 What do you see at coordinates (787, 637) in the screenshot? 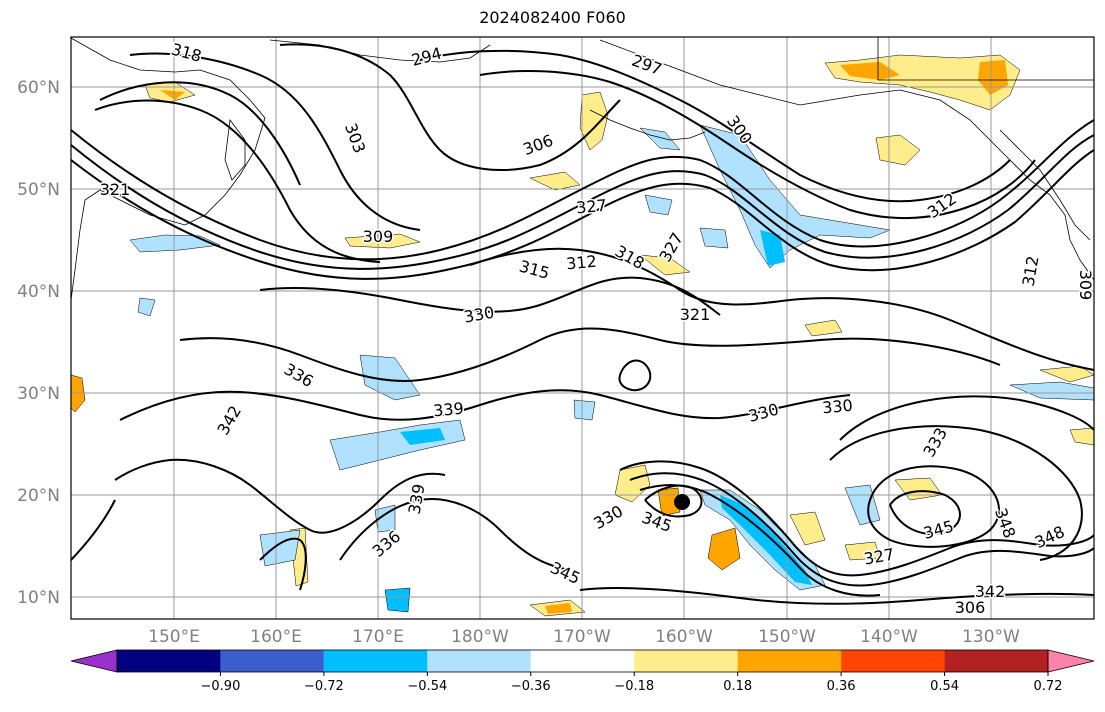
I see `lon-label: 150°W` at bounding box center [787, 637].